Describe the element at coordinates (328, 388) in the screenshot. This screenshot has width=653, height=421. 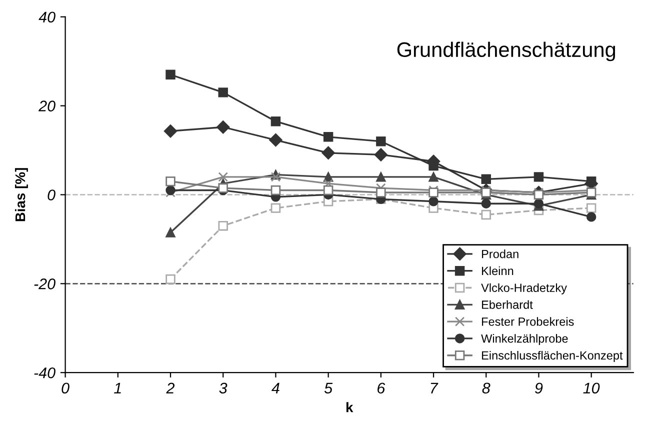
I see `x-tick-label: 5` at that location.